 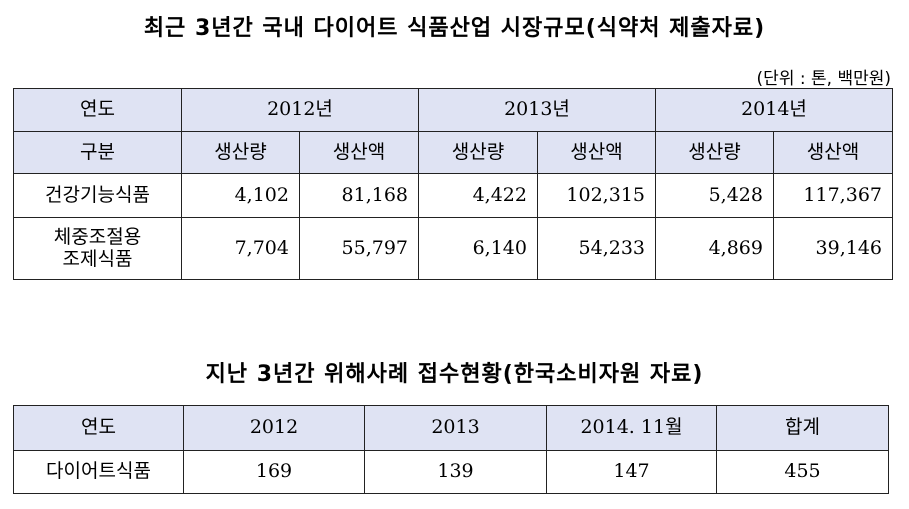 What do you see at coordinates (97, 258) in the screenshot?
I see `row-label-line: 조제식품` at bounding box center [97, 258].